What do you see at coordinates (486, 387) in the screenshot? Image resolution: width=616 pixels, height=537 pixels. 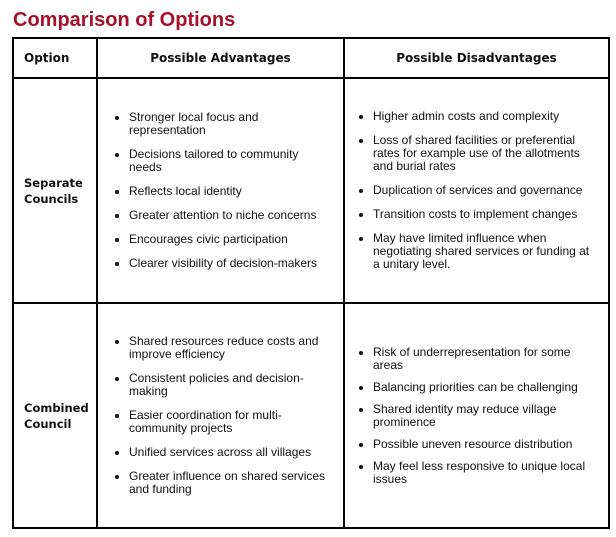 I see `list-item: Balancing priorities can be challenging` at bounding box center [486, 387].